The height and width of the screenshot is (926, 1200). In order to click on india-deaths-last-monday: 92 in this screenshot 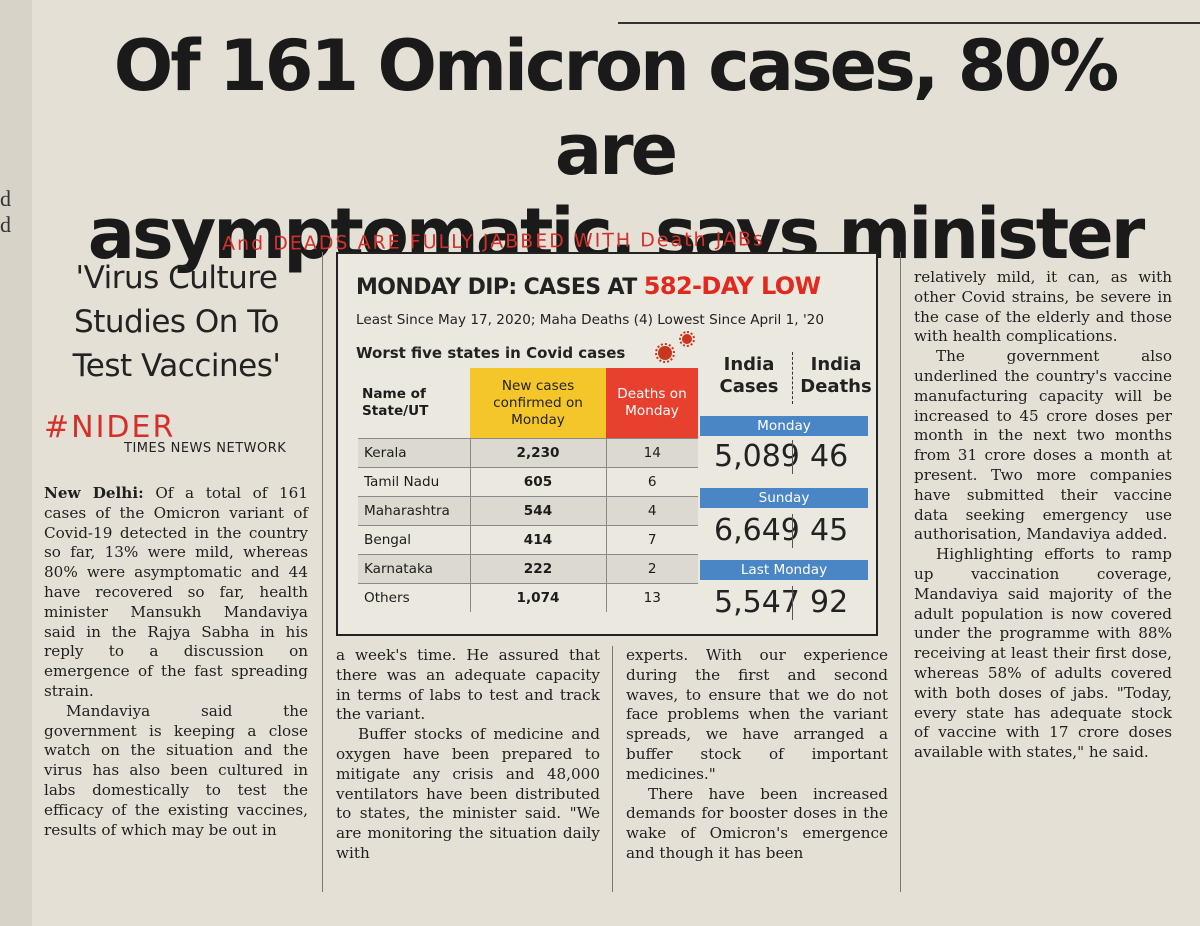, I will do `click(829, 602)`.